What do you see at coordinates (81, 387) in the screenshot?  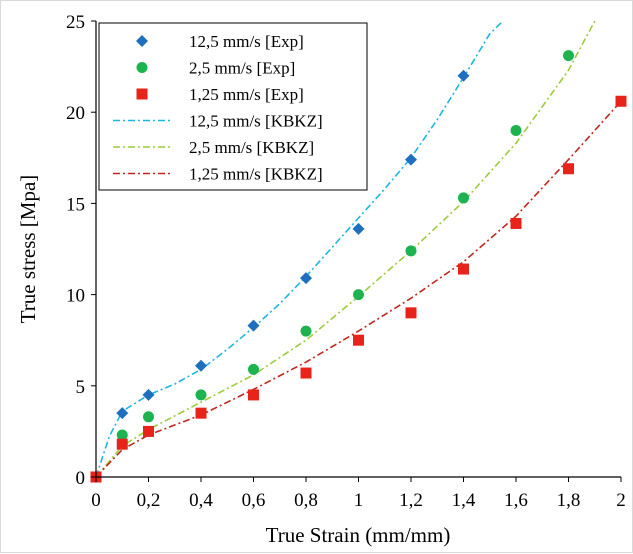 I see `y-tick-label: 5` at bounding box center [81, 387].